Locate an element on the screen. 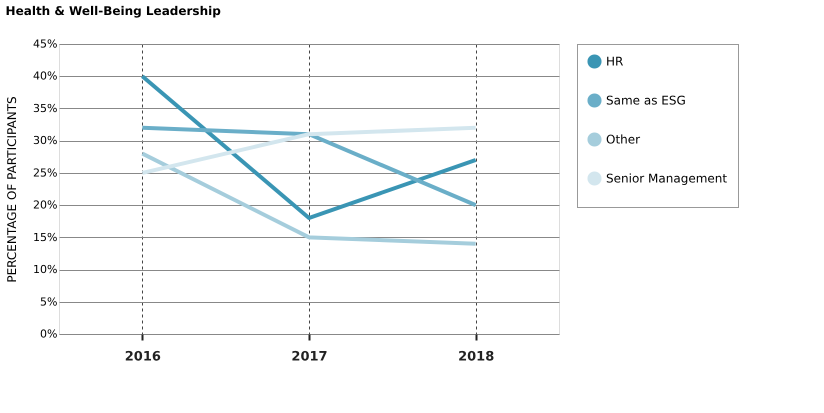 Image resolution: width=824 pixels, height=413 pixels. y-tick-label: 5% is located at coordinates (49, 301).